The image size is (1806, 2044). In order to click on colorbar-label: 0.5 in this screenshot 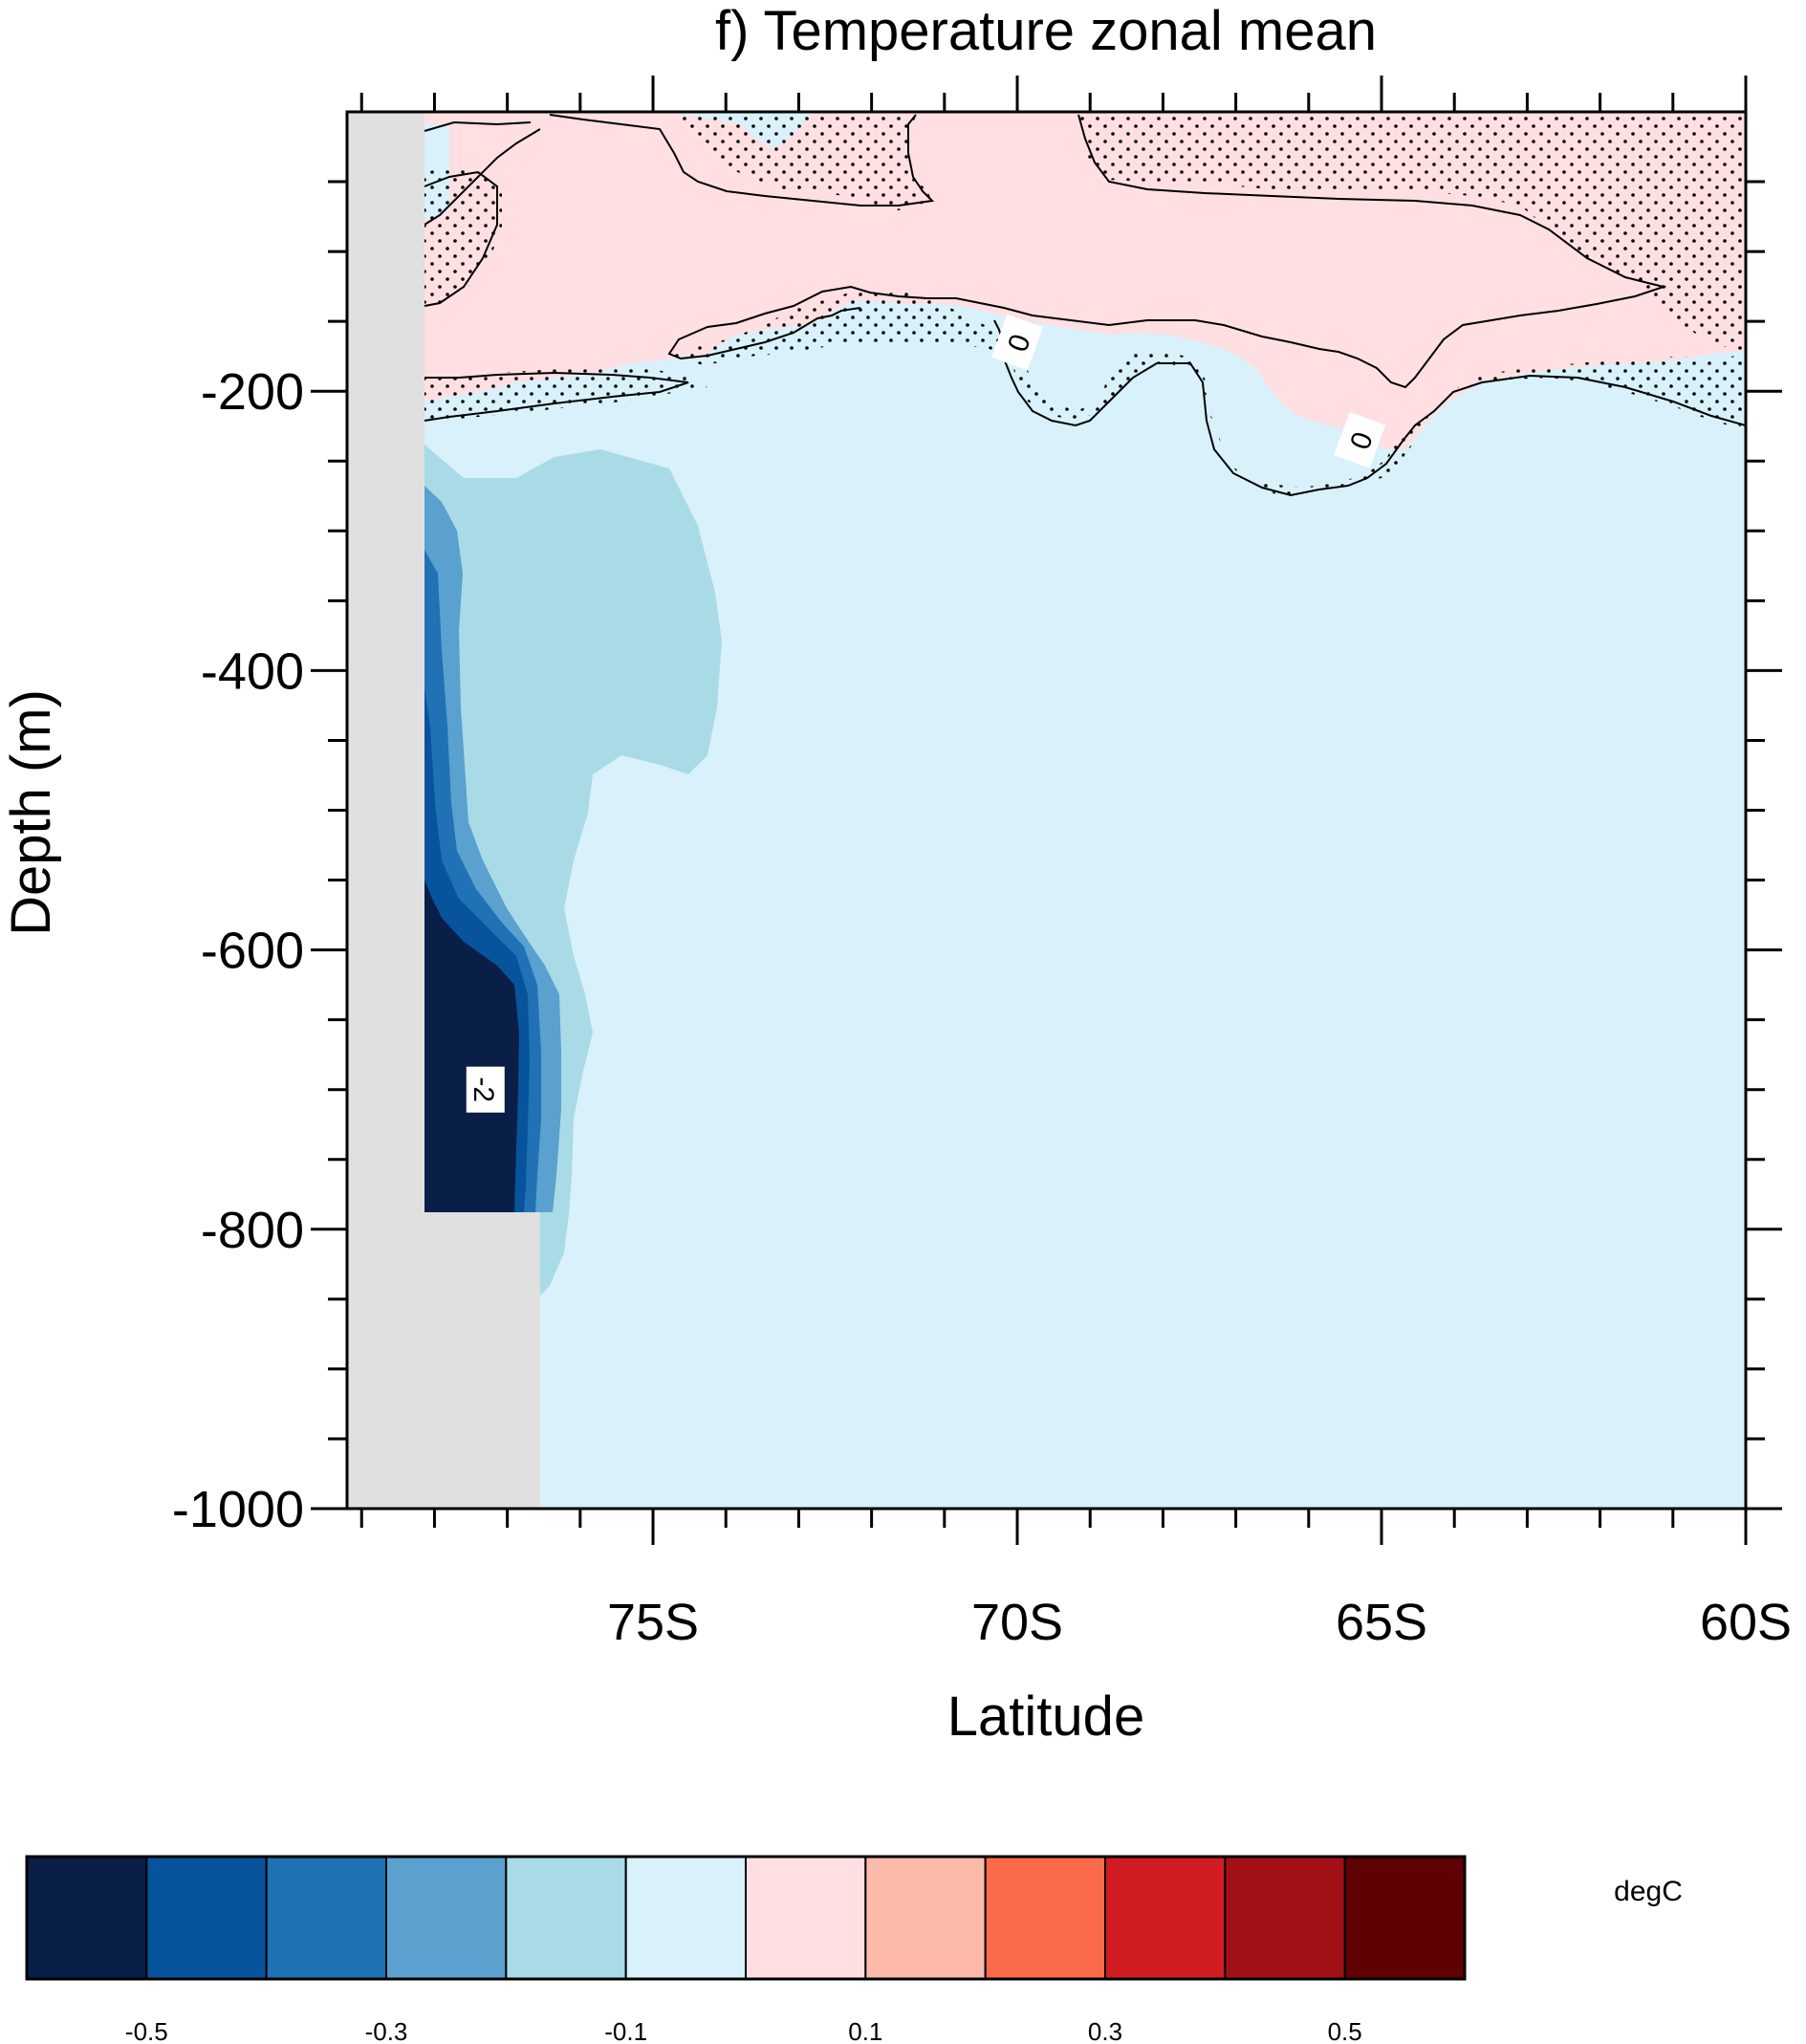, I will do `click(1345, 2030)`.